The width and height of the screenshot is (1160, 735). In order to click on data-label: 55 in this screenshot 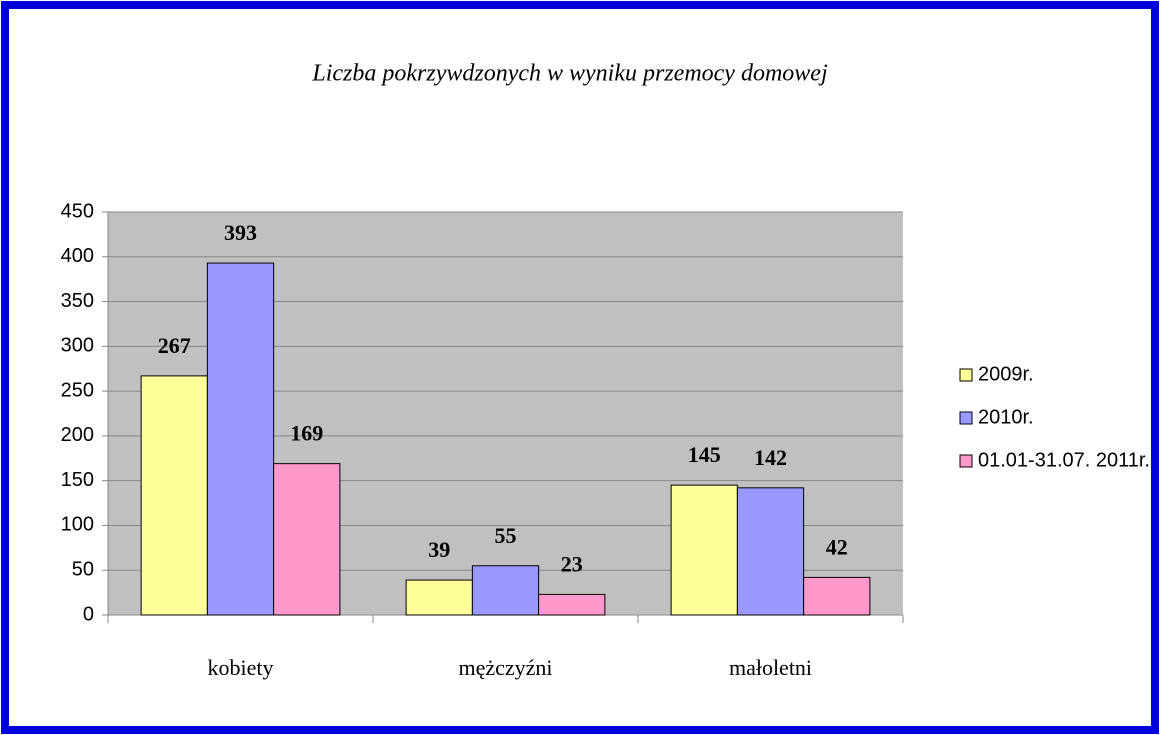, I will do `click(506, 535)`.